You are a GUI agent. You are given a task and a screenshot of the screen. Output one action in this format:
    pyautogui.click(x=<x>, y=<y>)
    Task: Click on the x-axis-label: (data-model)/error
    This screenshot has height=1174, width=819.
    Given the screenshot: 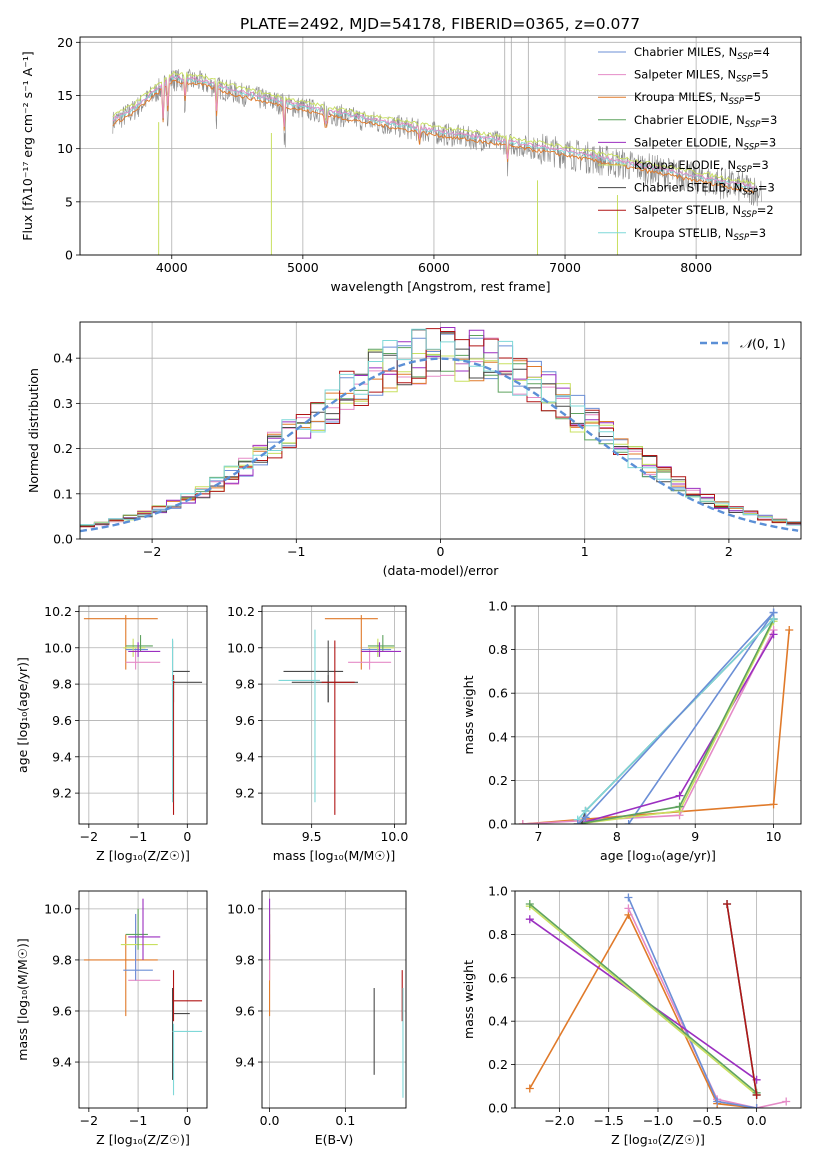 What is the action you would take?
    pyautogui.click(x=441, y=570)
    